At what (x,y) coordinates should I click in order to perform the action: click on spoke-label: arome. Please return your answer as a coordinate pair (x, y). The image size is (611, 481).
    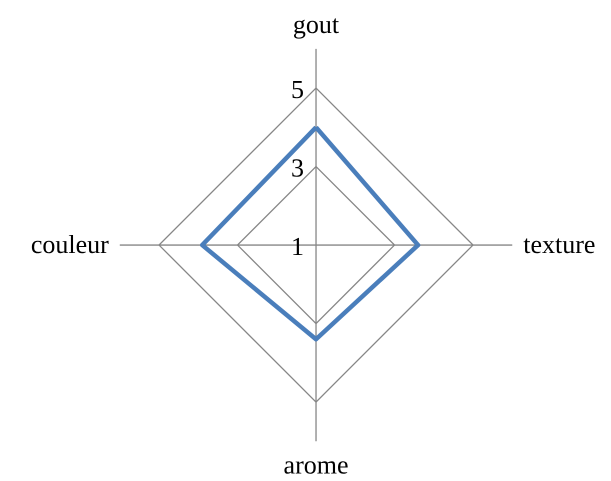
    Looking at the image, I should click on (316, 465).